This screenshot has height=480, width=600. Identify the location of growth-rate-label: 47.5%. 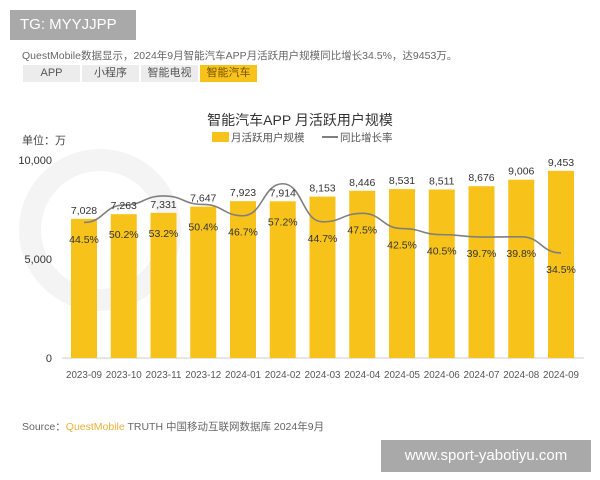
(362, 230).